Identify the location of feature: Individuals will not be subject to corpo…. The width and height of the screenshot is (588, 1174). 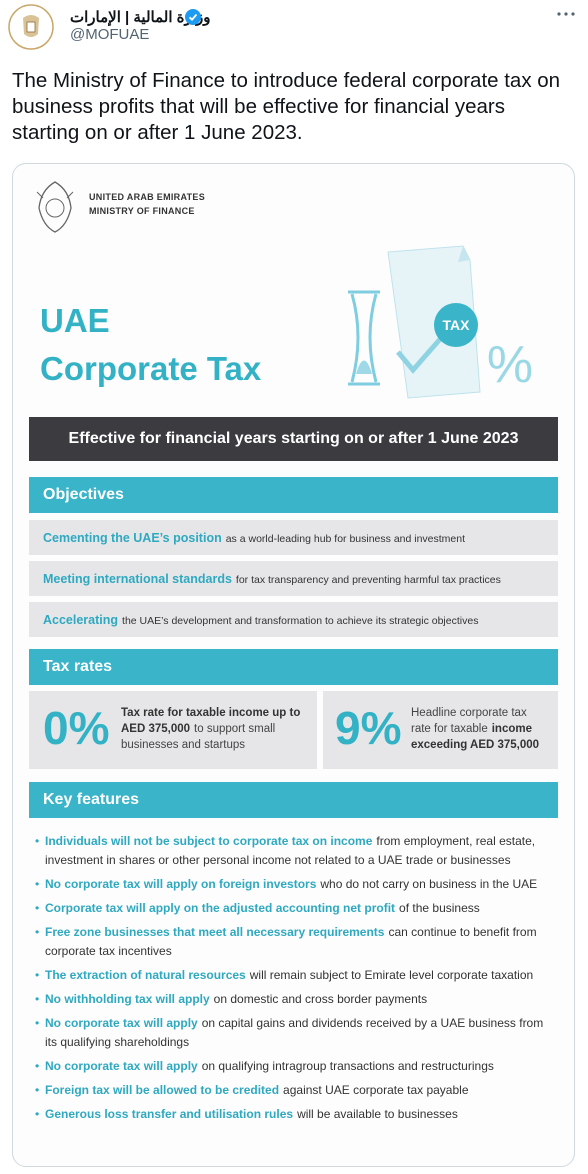
(295, 851).